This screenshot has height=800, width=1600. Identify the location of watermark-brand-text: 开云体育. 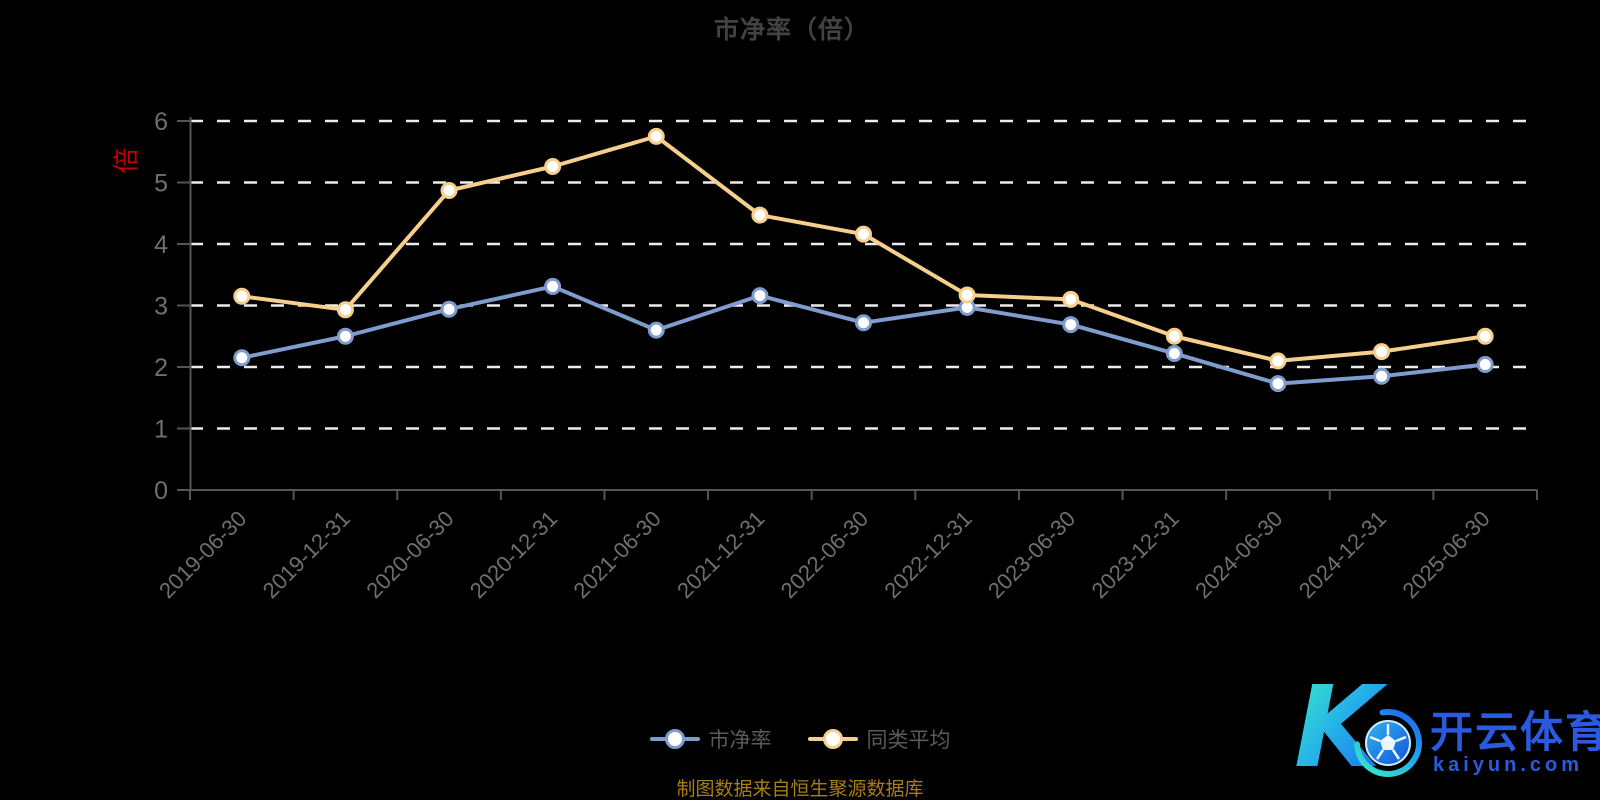
(1515, 733).